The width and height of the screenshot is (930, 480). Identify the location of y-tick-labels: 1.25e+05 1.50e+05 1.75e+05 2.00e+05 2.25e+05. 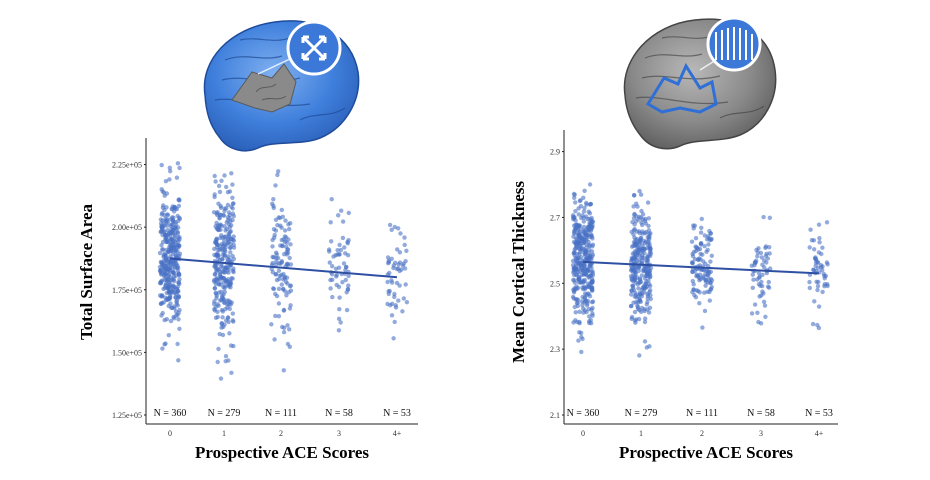
(129, 290).